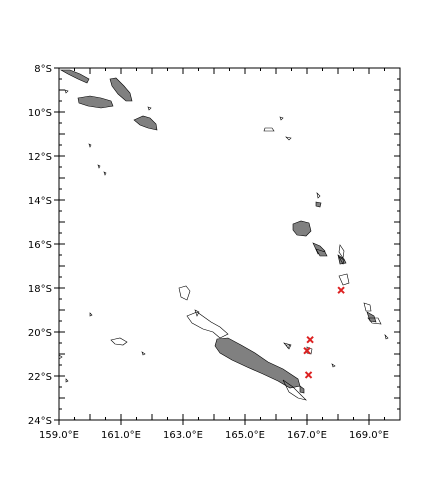  What do you see at coordinates (145, 123) in the screenshot?
I see `island-makira` at bounding box center [145, 123].